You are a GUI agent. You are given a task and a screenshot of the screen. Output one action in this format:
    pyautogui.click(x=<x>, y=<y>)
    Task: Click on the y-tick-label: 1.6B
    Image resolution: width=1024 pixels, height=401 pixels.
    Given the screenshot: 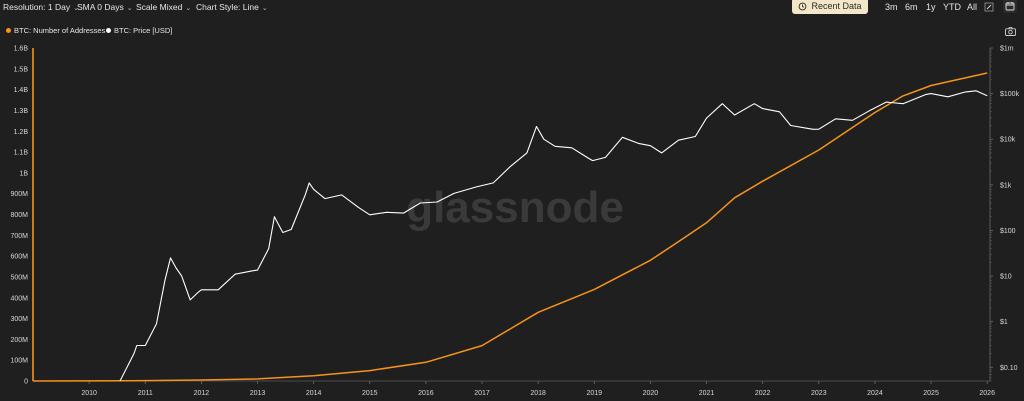 What is the action you would take?
    pyautogui.click(x=21, y=49)
    